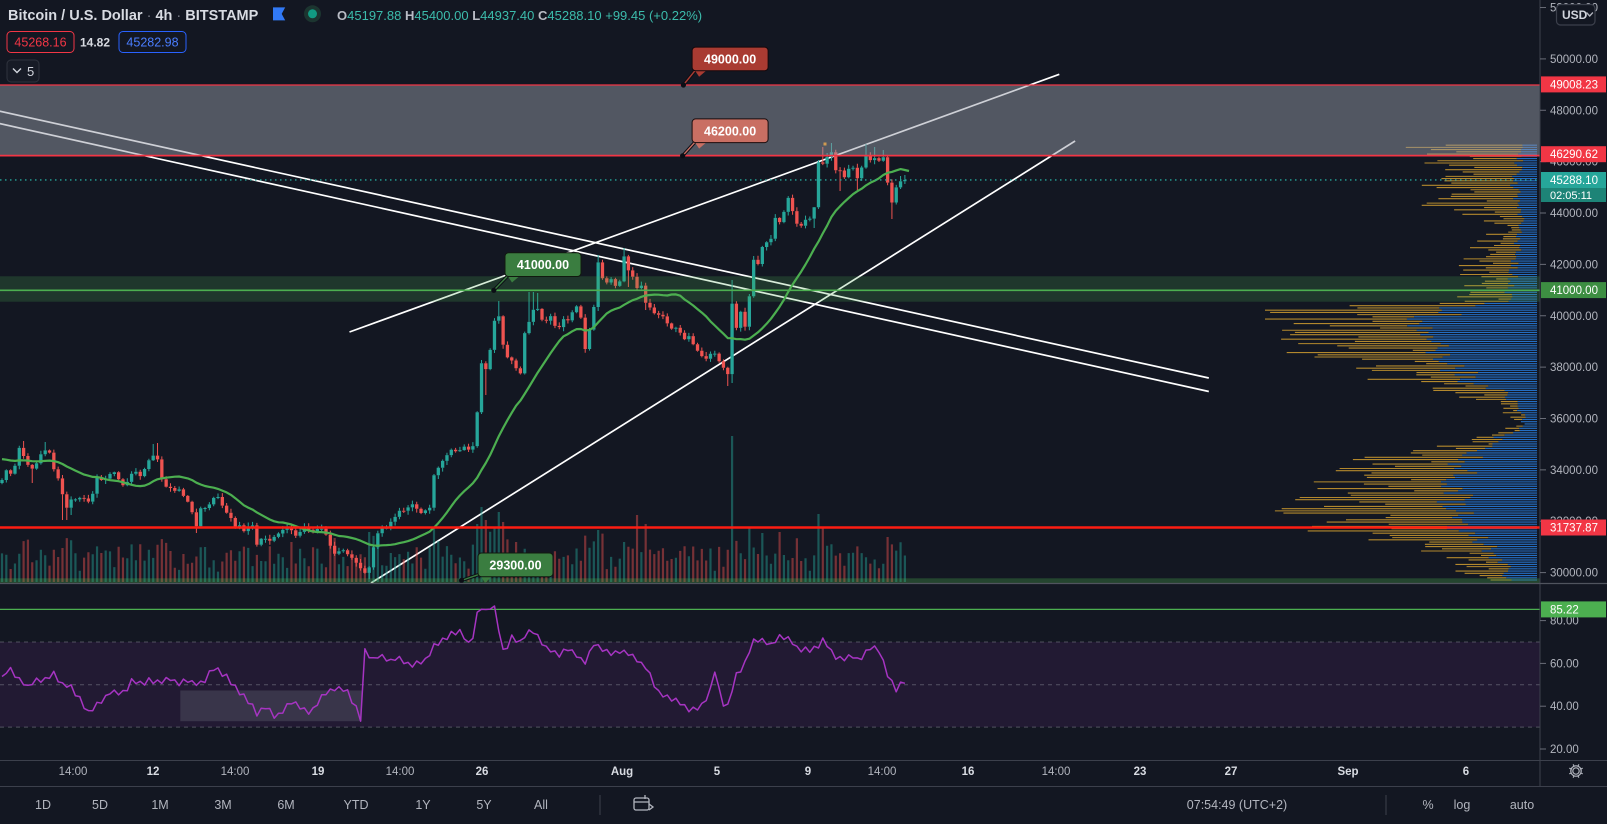 This screenshot has width=1607, height=824. Describe the element at coordinates (1574, 181) in the screenshot. I see `svg-text: 45288.10` at that location.